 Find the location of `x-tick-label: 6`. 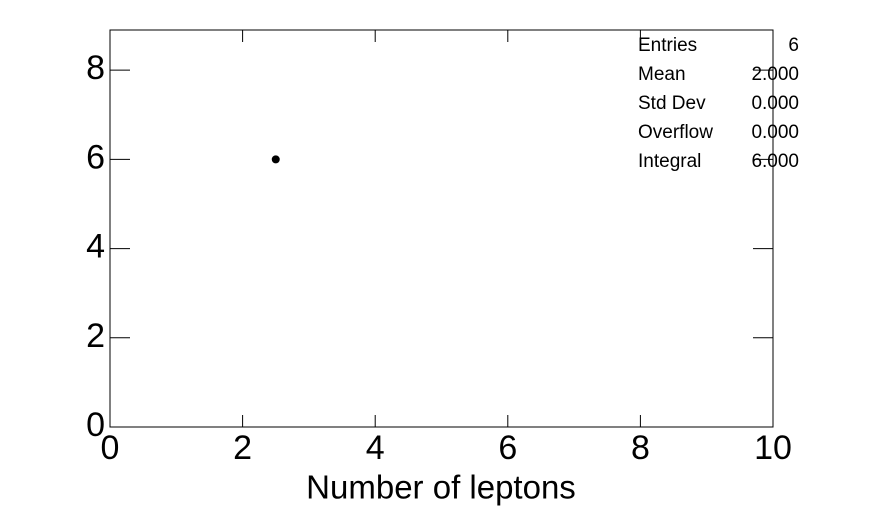

x-tick-label: 6 is located at coordinates (507, 448).